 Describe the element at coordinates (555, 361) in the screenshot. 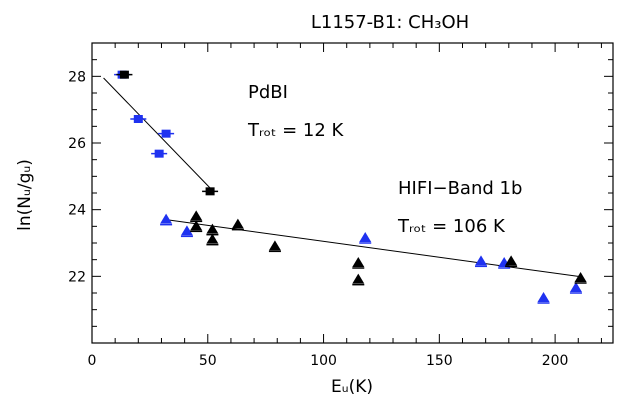

I see `x-tick-label: 200` at that location.